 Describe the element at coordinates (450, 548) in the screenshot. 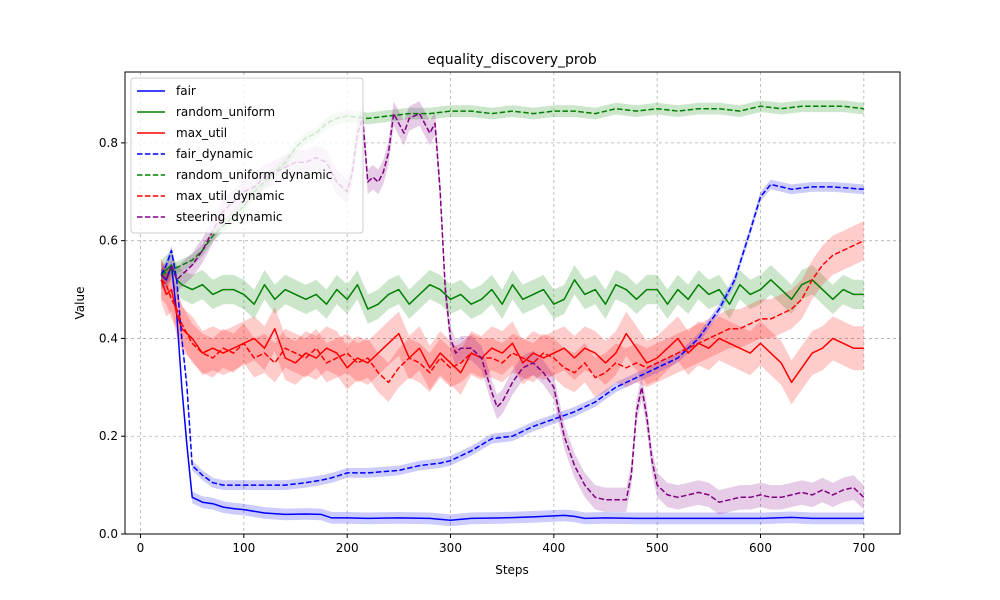

I see `x-tick-label: 300` at that location.